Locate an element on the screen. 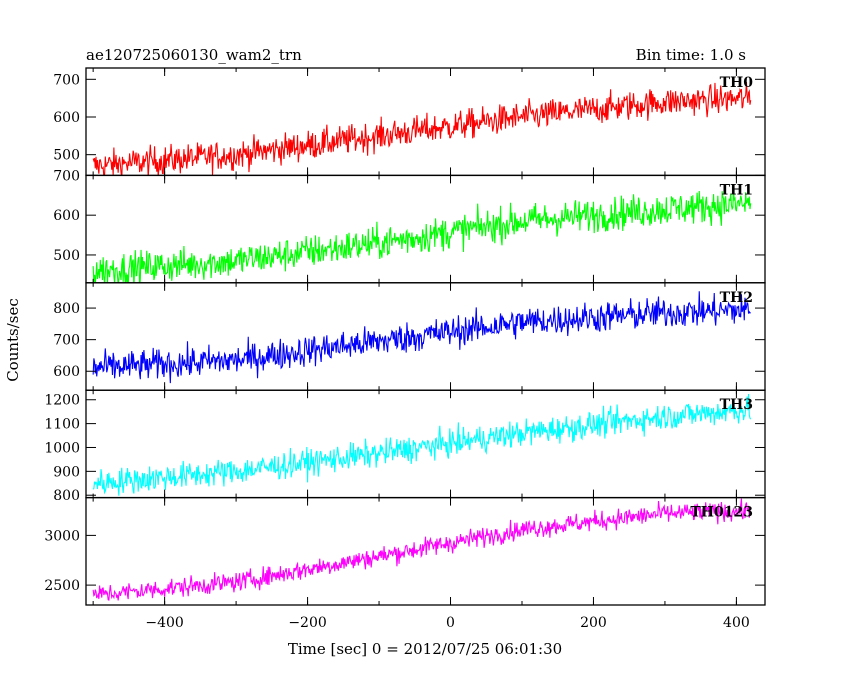 This screenshot has height=680, width=850. panel-label-th0123: TH0123 is located at coordinates (721, 513).